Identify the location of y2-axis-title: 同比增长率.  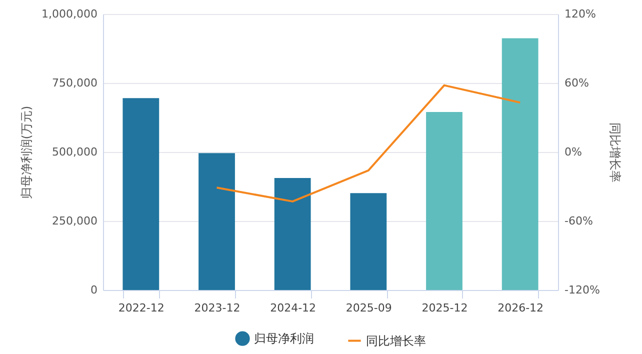
(615, 152).